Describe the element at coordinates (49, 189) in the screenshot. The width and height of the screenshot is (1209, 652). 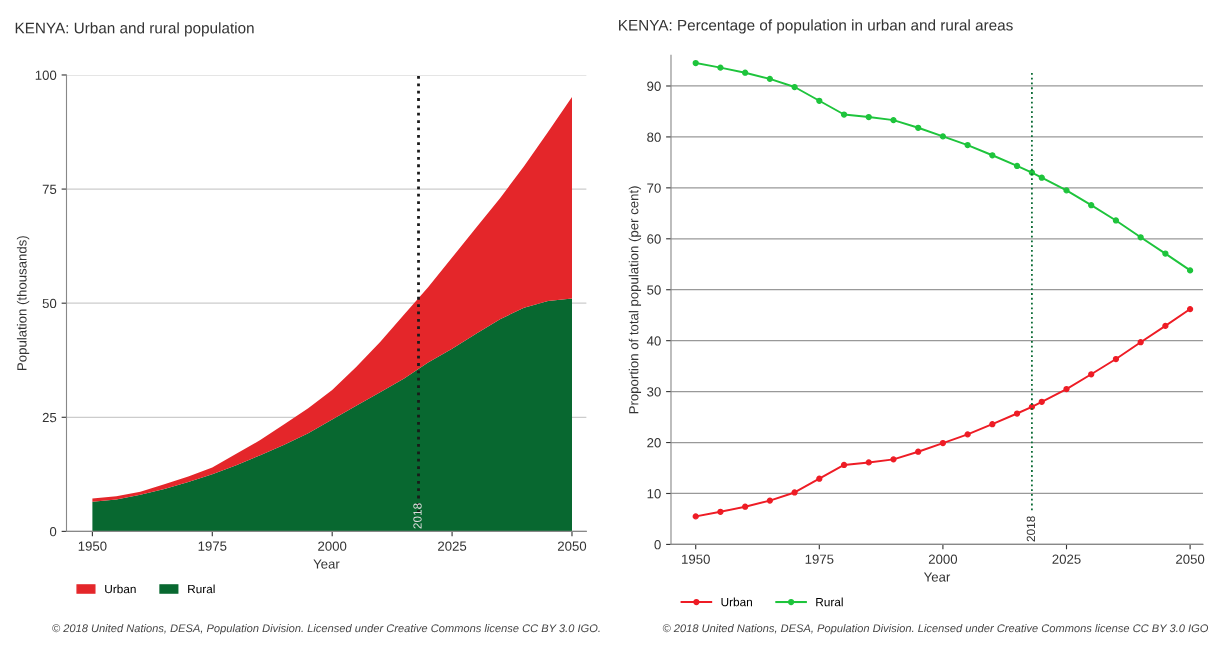
I see `y-tick-label: 75` at that location.